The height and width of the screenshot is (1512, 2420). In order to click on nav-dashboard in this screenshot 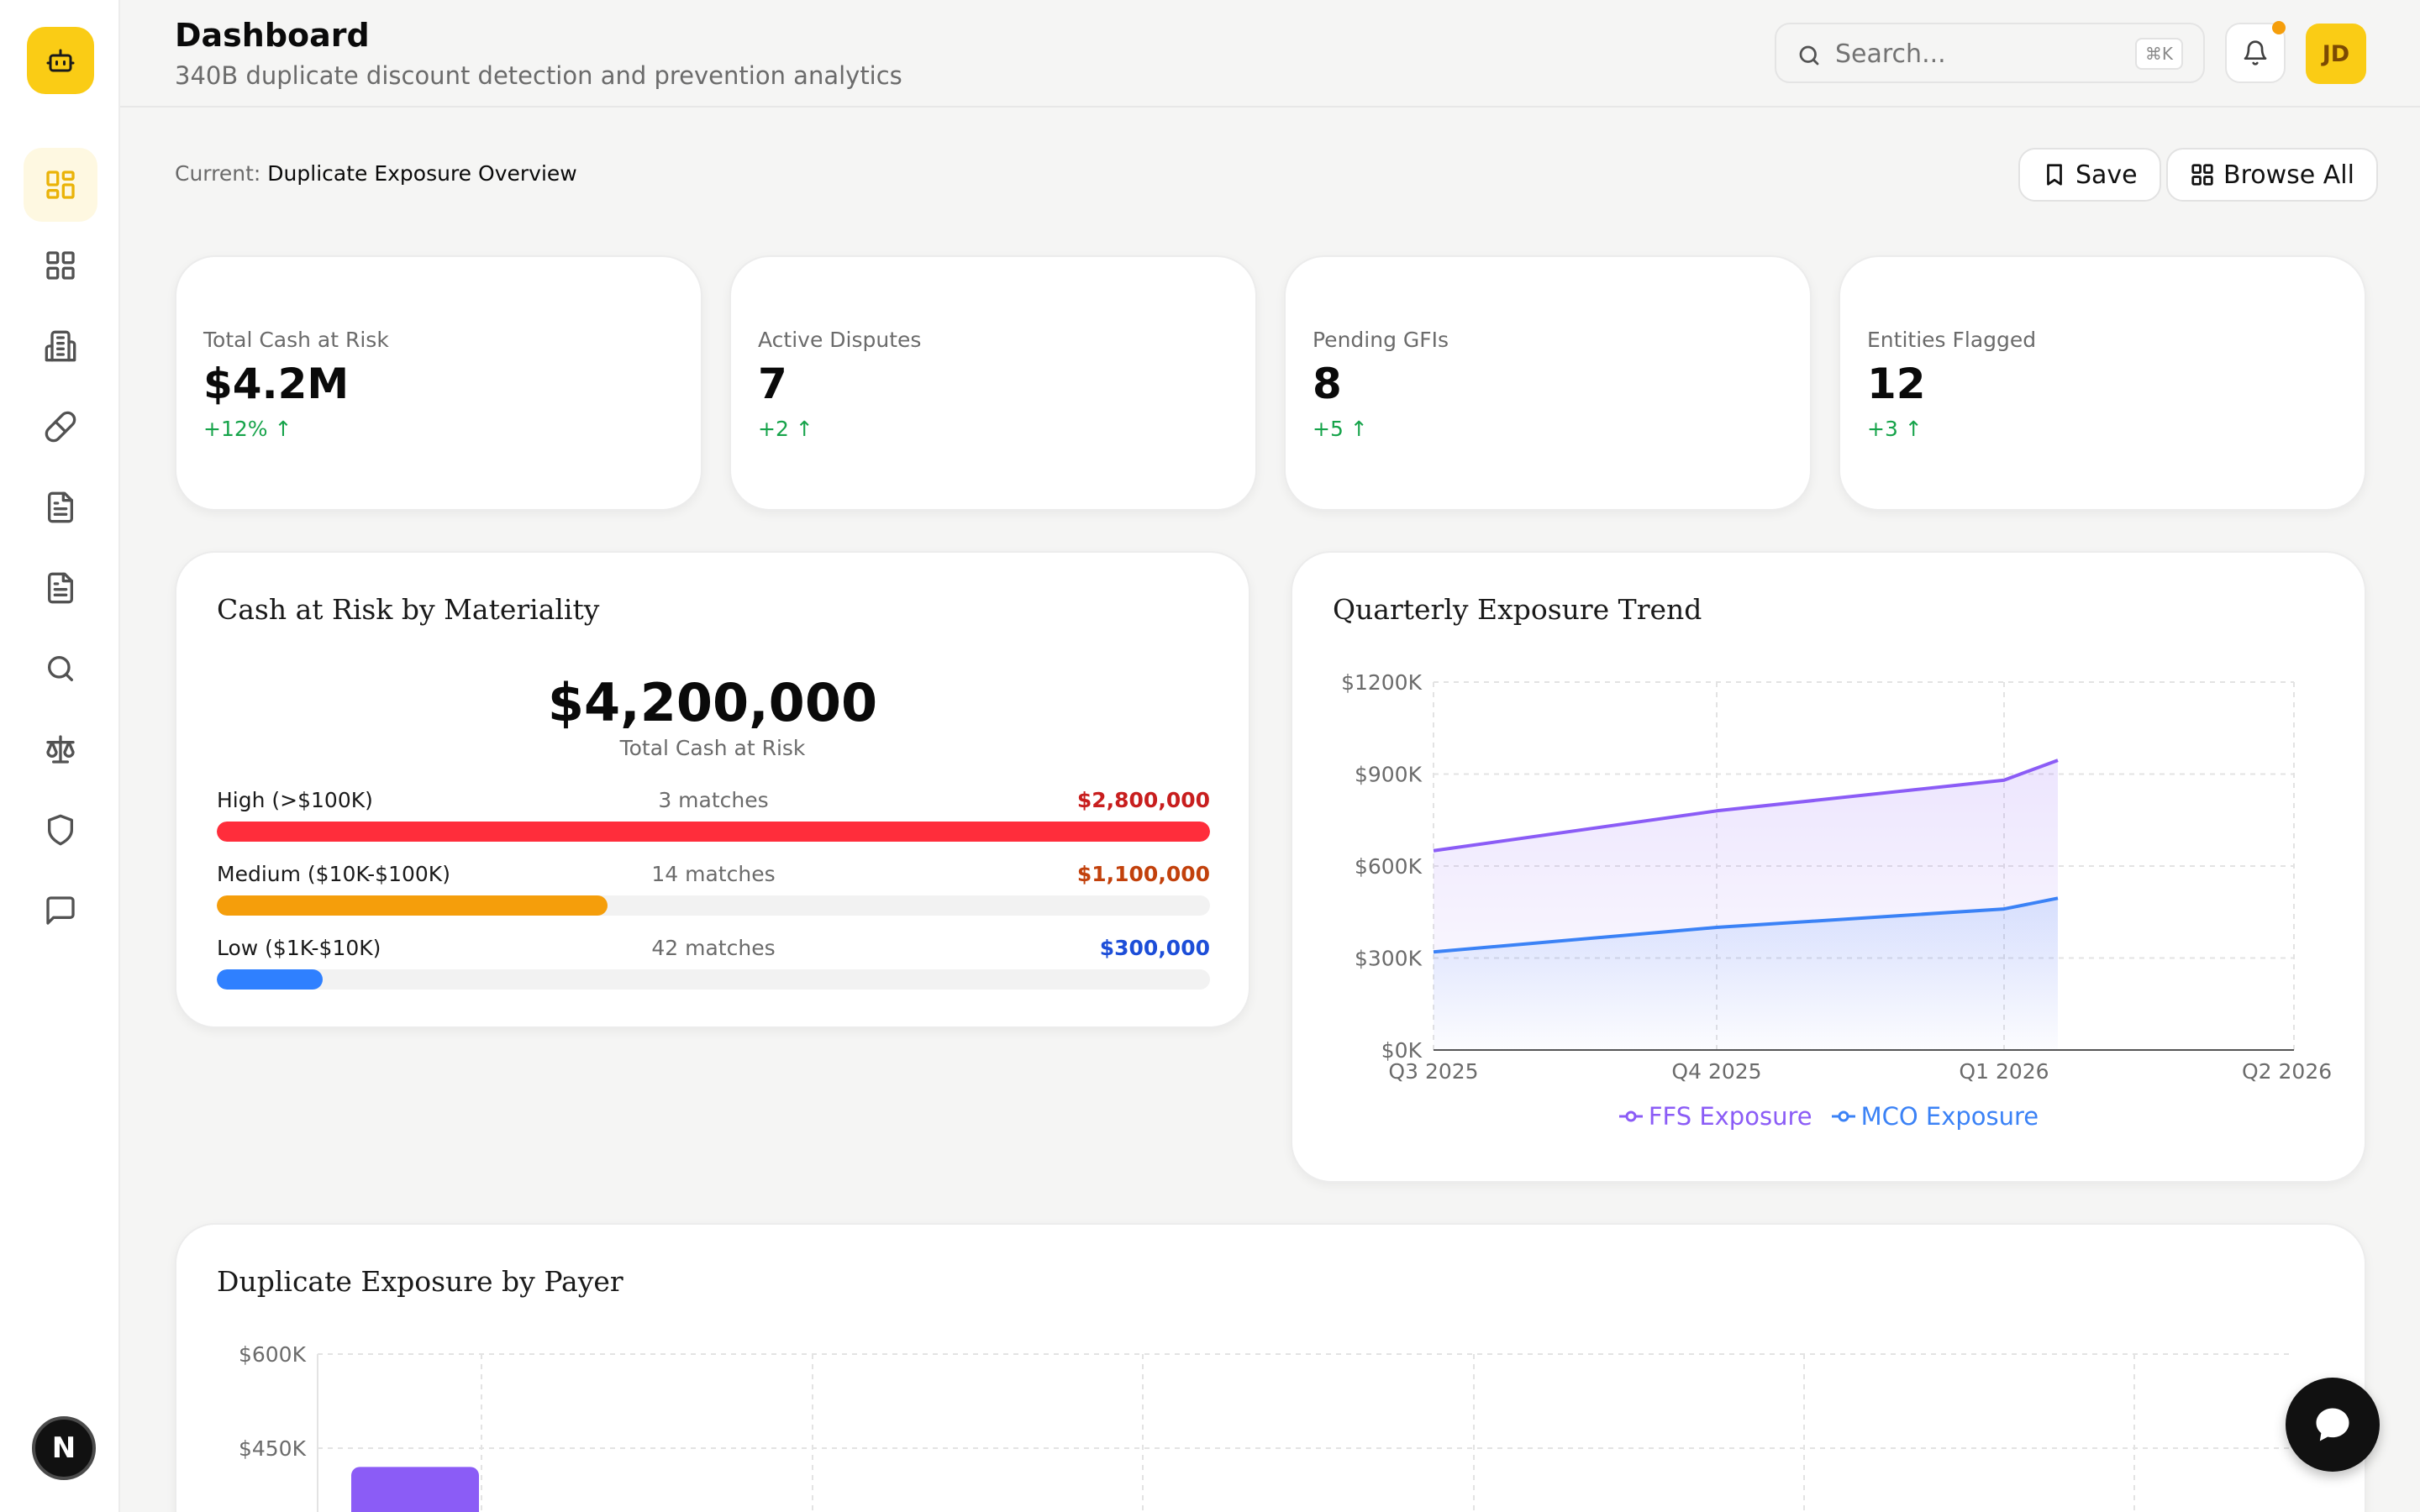, I will do `click(60, 185)`.